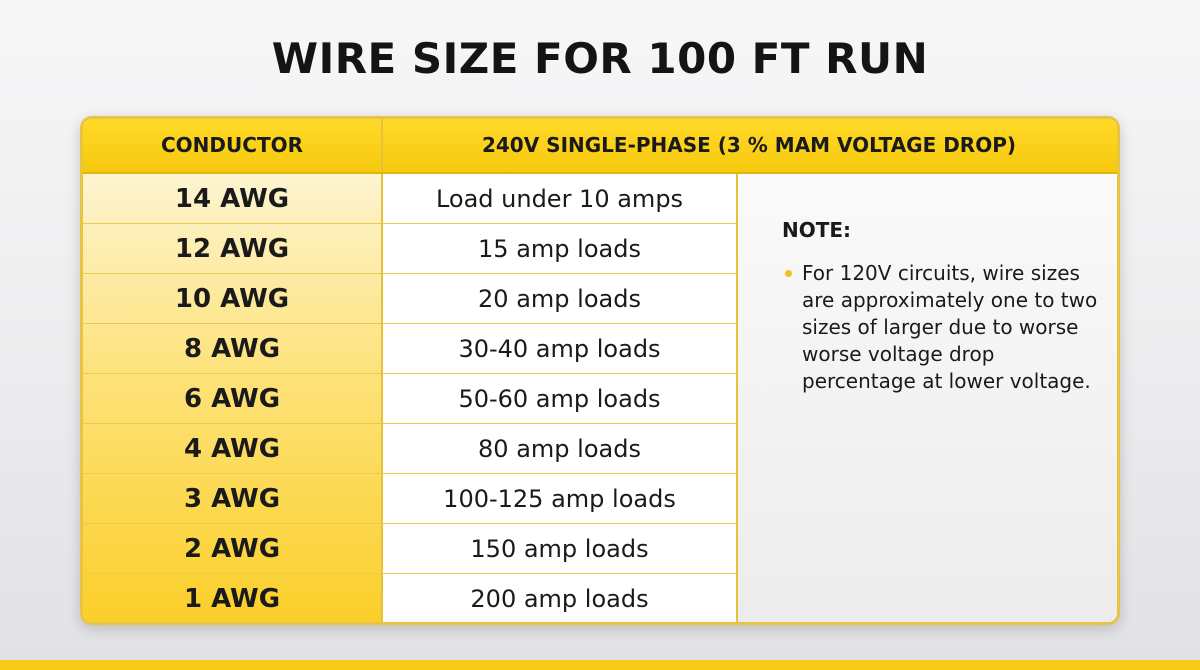  What do you see at coordinates (600, 58) in the screenshot?
I see `page-title: WIRE SIZE FOR 100 FT RUN` at bounding box center [600, 58].